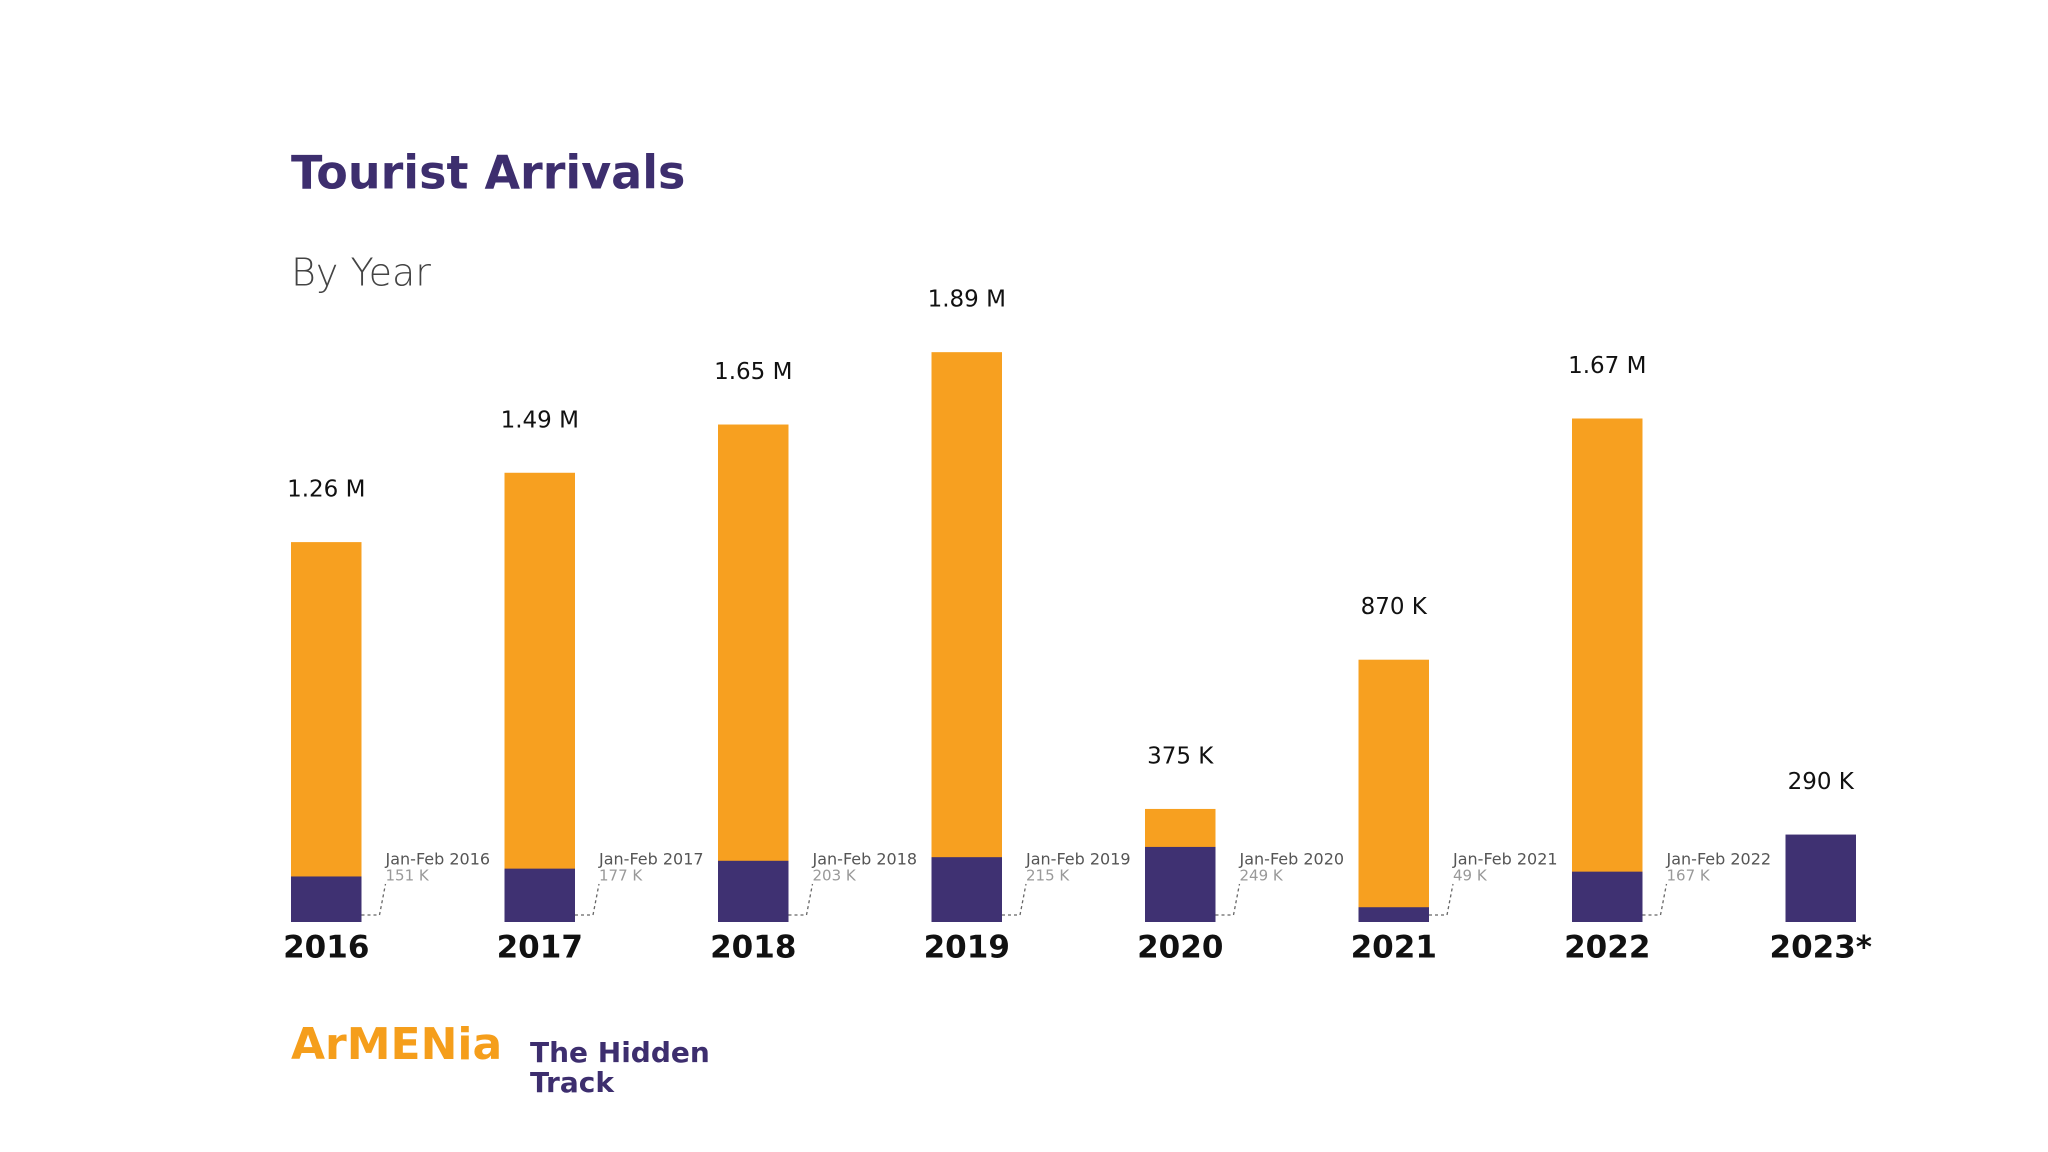  Describe the element at coordinates (1719, 859) in the screenshot. I see `annotation: Jan-Feb 2022` at that location.